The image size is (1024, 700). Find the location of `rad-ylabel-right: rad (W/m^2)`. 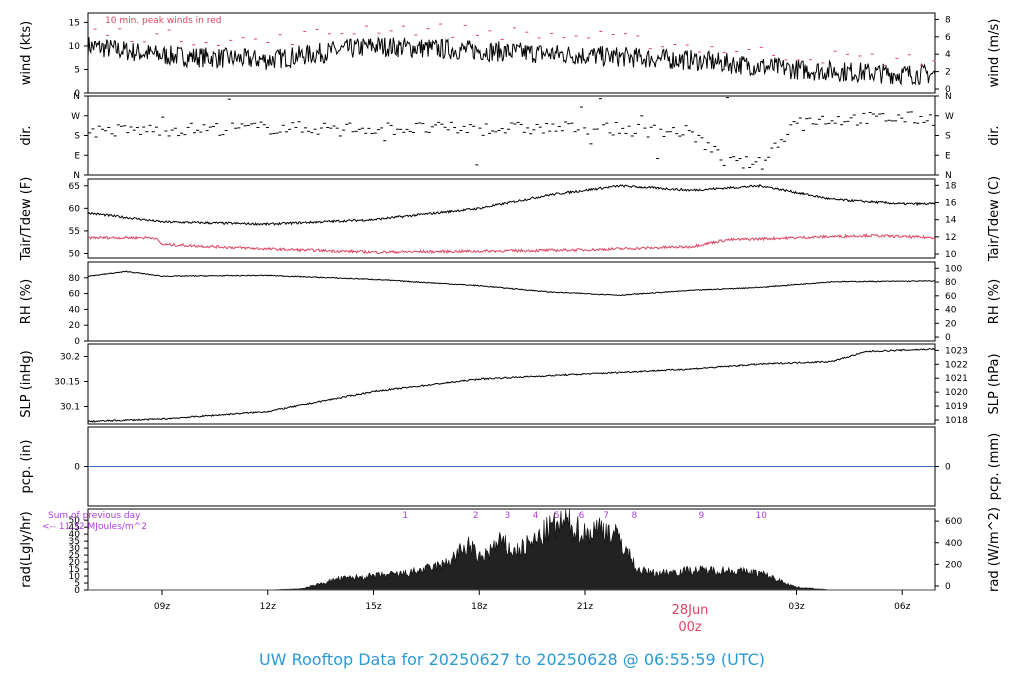

rad-ylabel-right: rad (W/m^2) is located at coordinates (994, 549).